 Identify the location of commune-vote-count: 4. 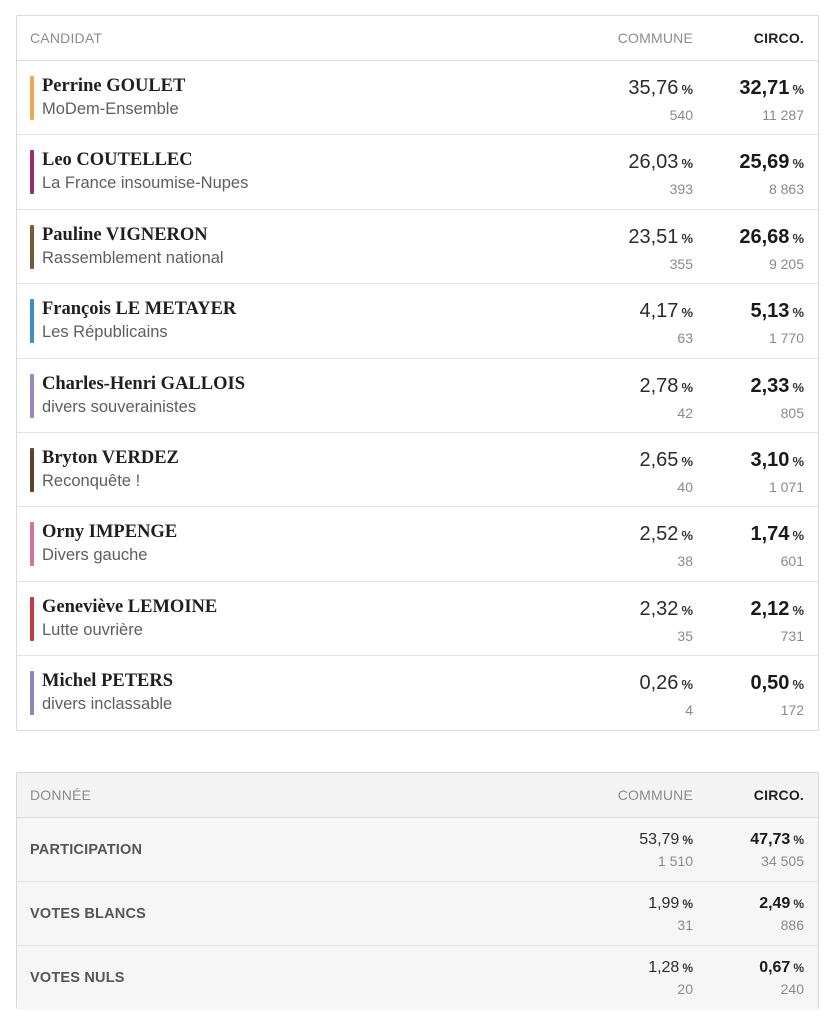
(689, 710).